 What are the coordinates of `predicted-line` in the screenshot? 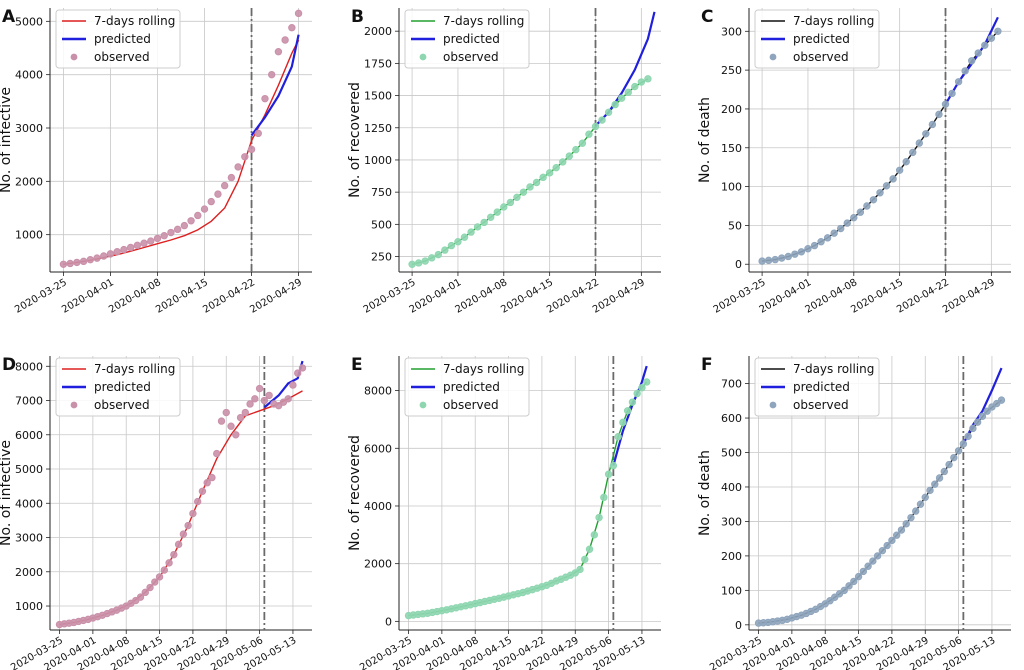 It's located at (625, 69).